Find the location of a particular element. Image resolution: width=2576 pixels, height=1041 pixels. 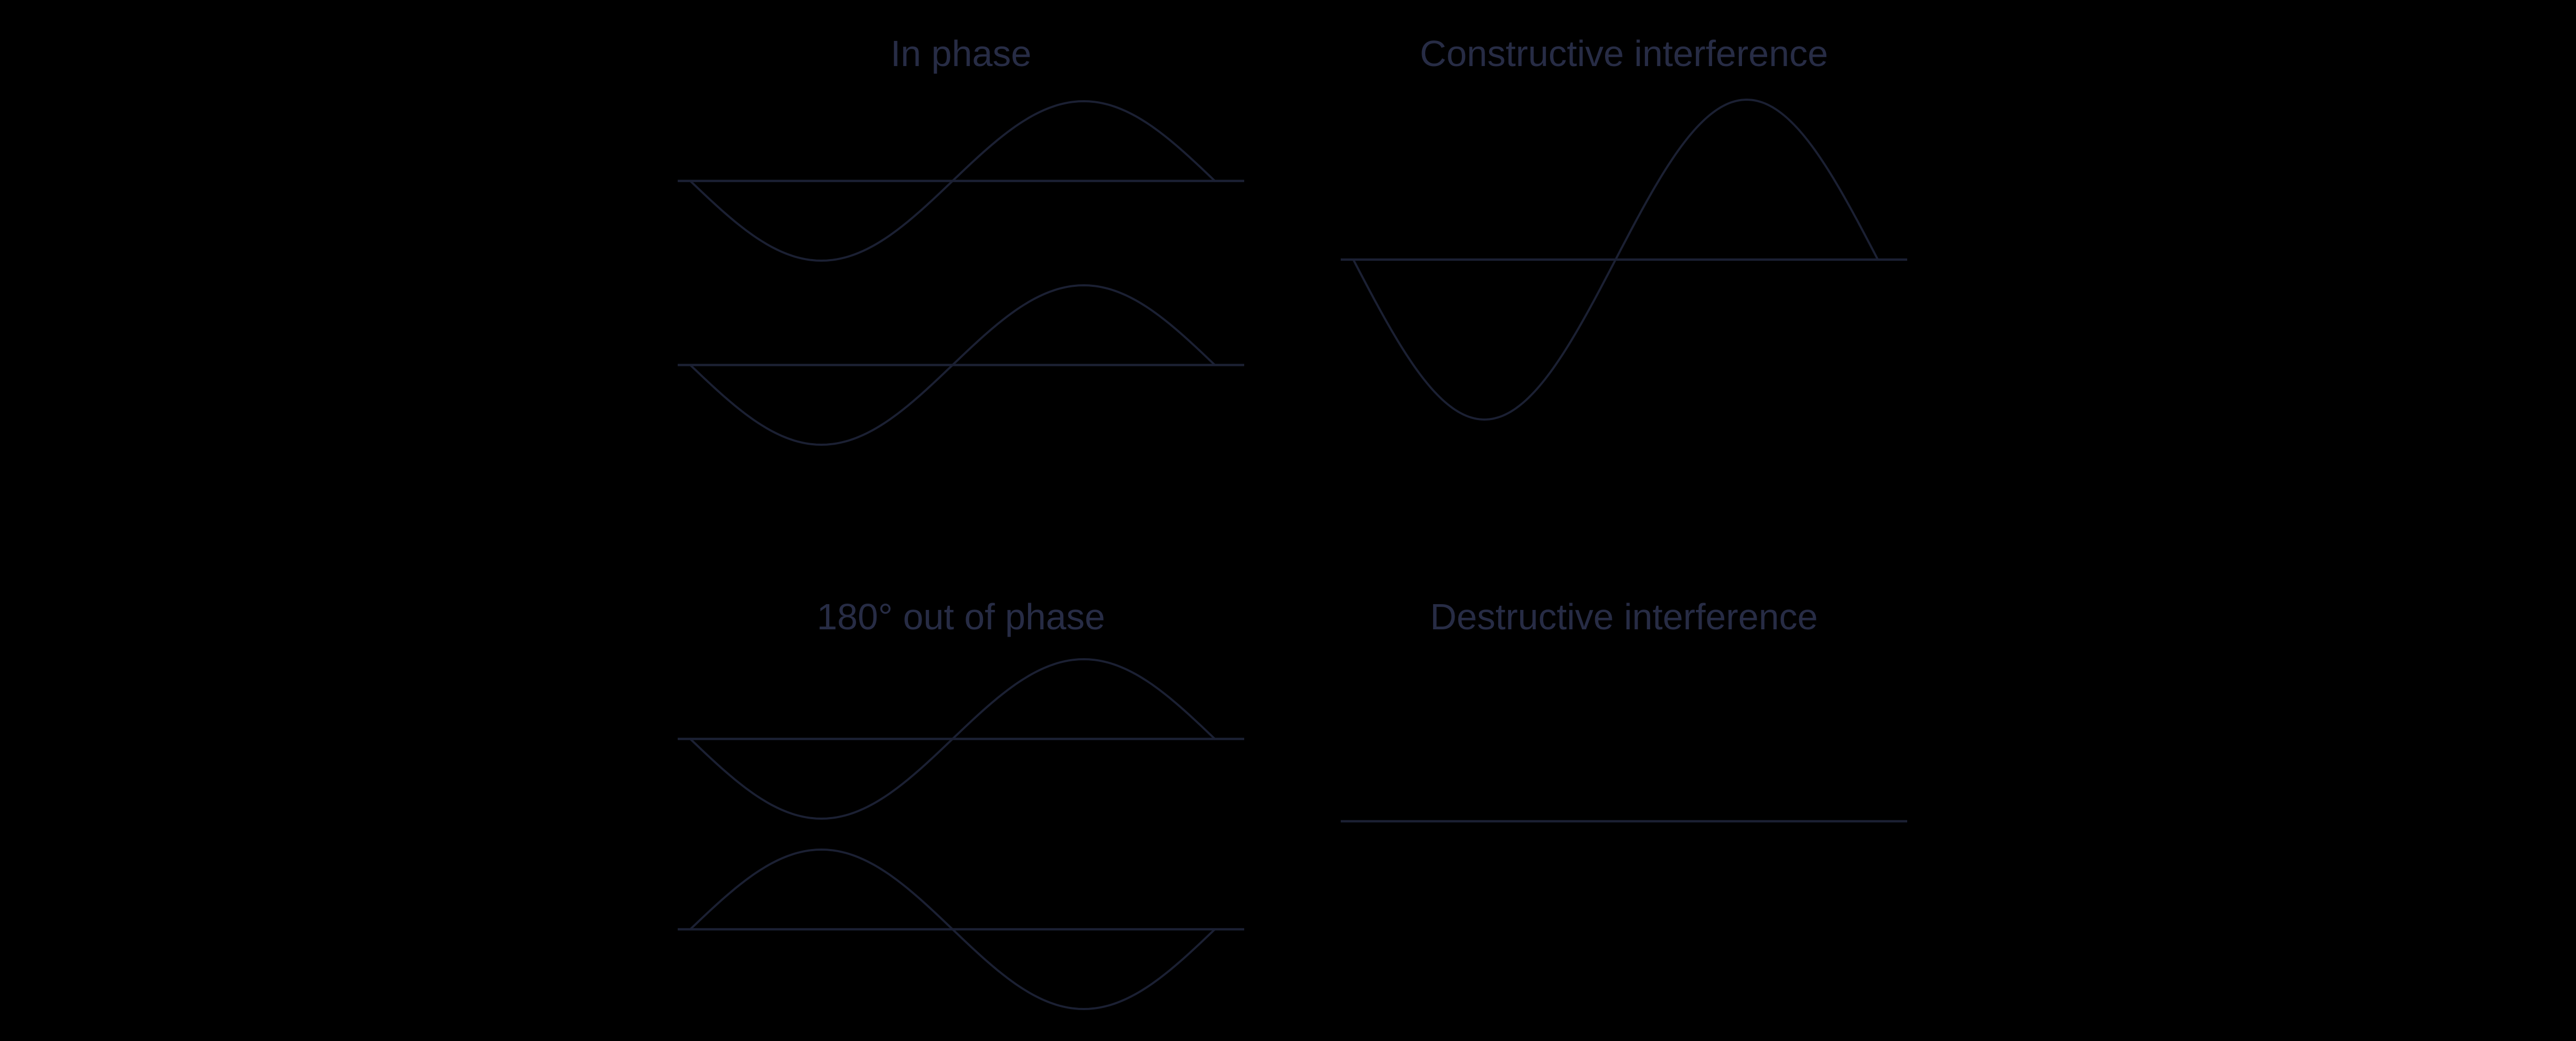

panel-title-constructive-interference: Constructive interference is located at coordinates (1624, 54).